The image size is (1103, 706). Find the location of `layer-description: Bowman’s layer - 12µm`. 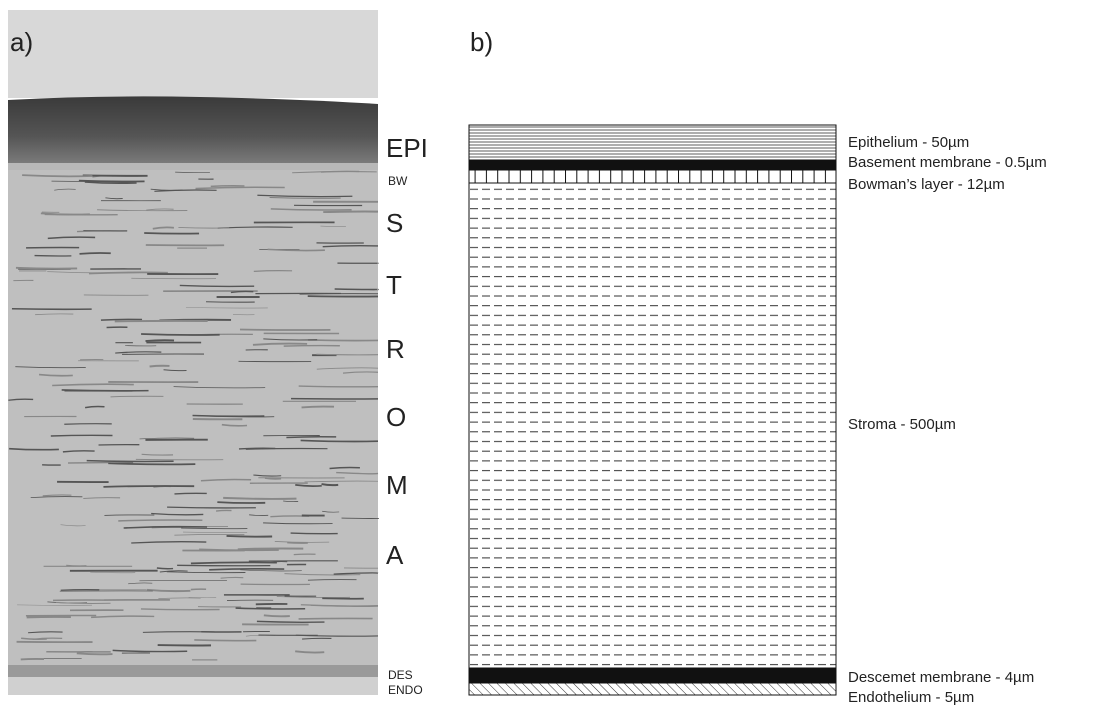

layer-description: Bowman’s layer - 12µm is located at coordinates (926, 184).